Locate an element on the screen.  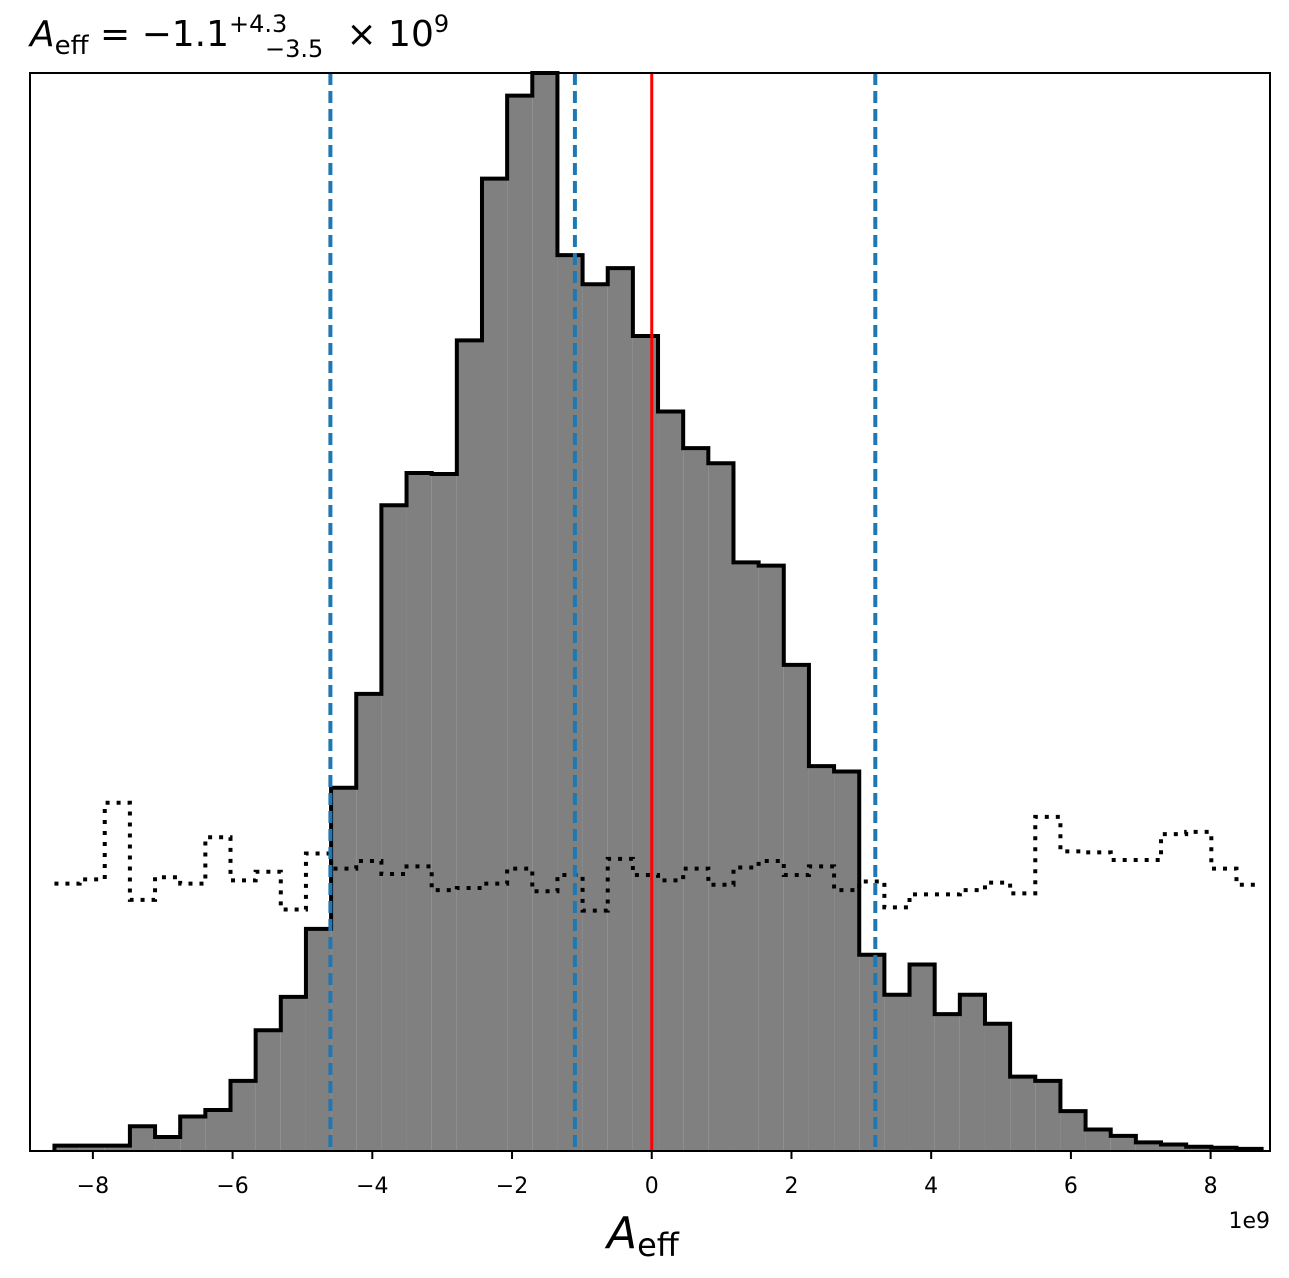
x-axis-label: Aeff is located at coordinates (642, 1236).